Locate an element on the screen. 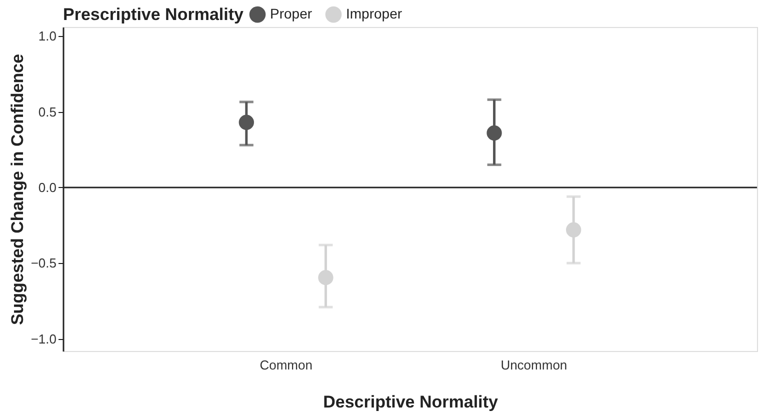 This screenshot has height=418, width=768. x-tick-label: Common is located at coordinates (286, 365).